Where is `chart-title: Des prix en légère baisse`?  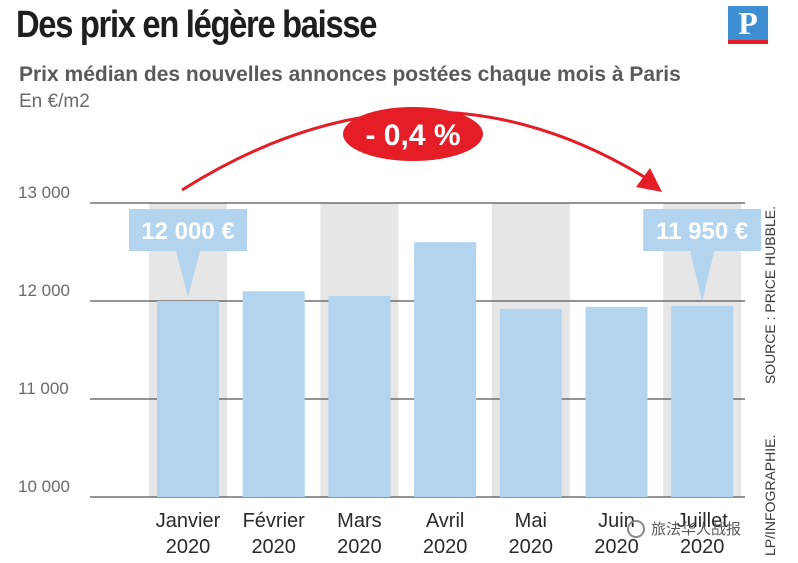
chart-title: Des prix en légère baisse is located at coordinates (196, 25).